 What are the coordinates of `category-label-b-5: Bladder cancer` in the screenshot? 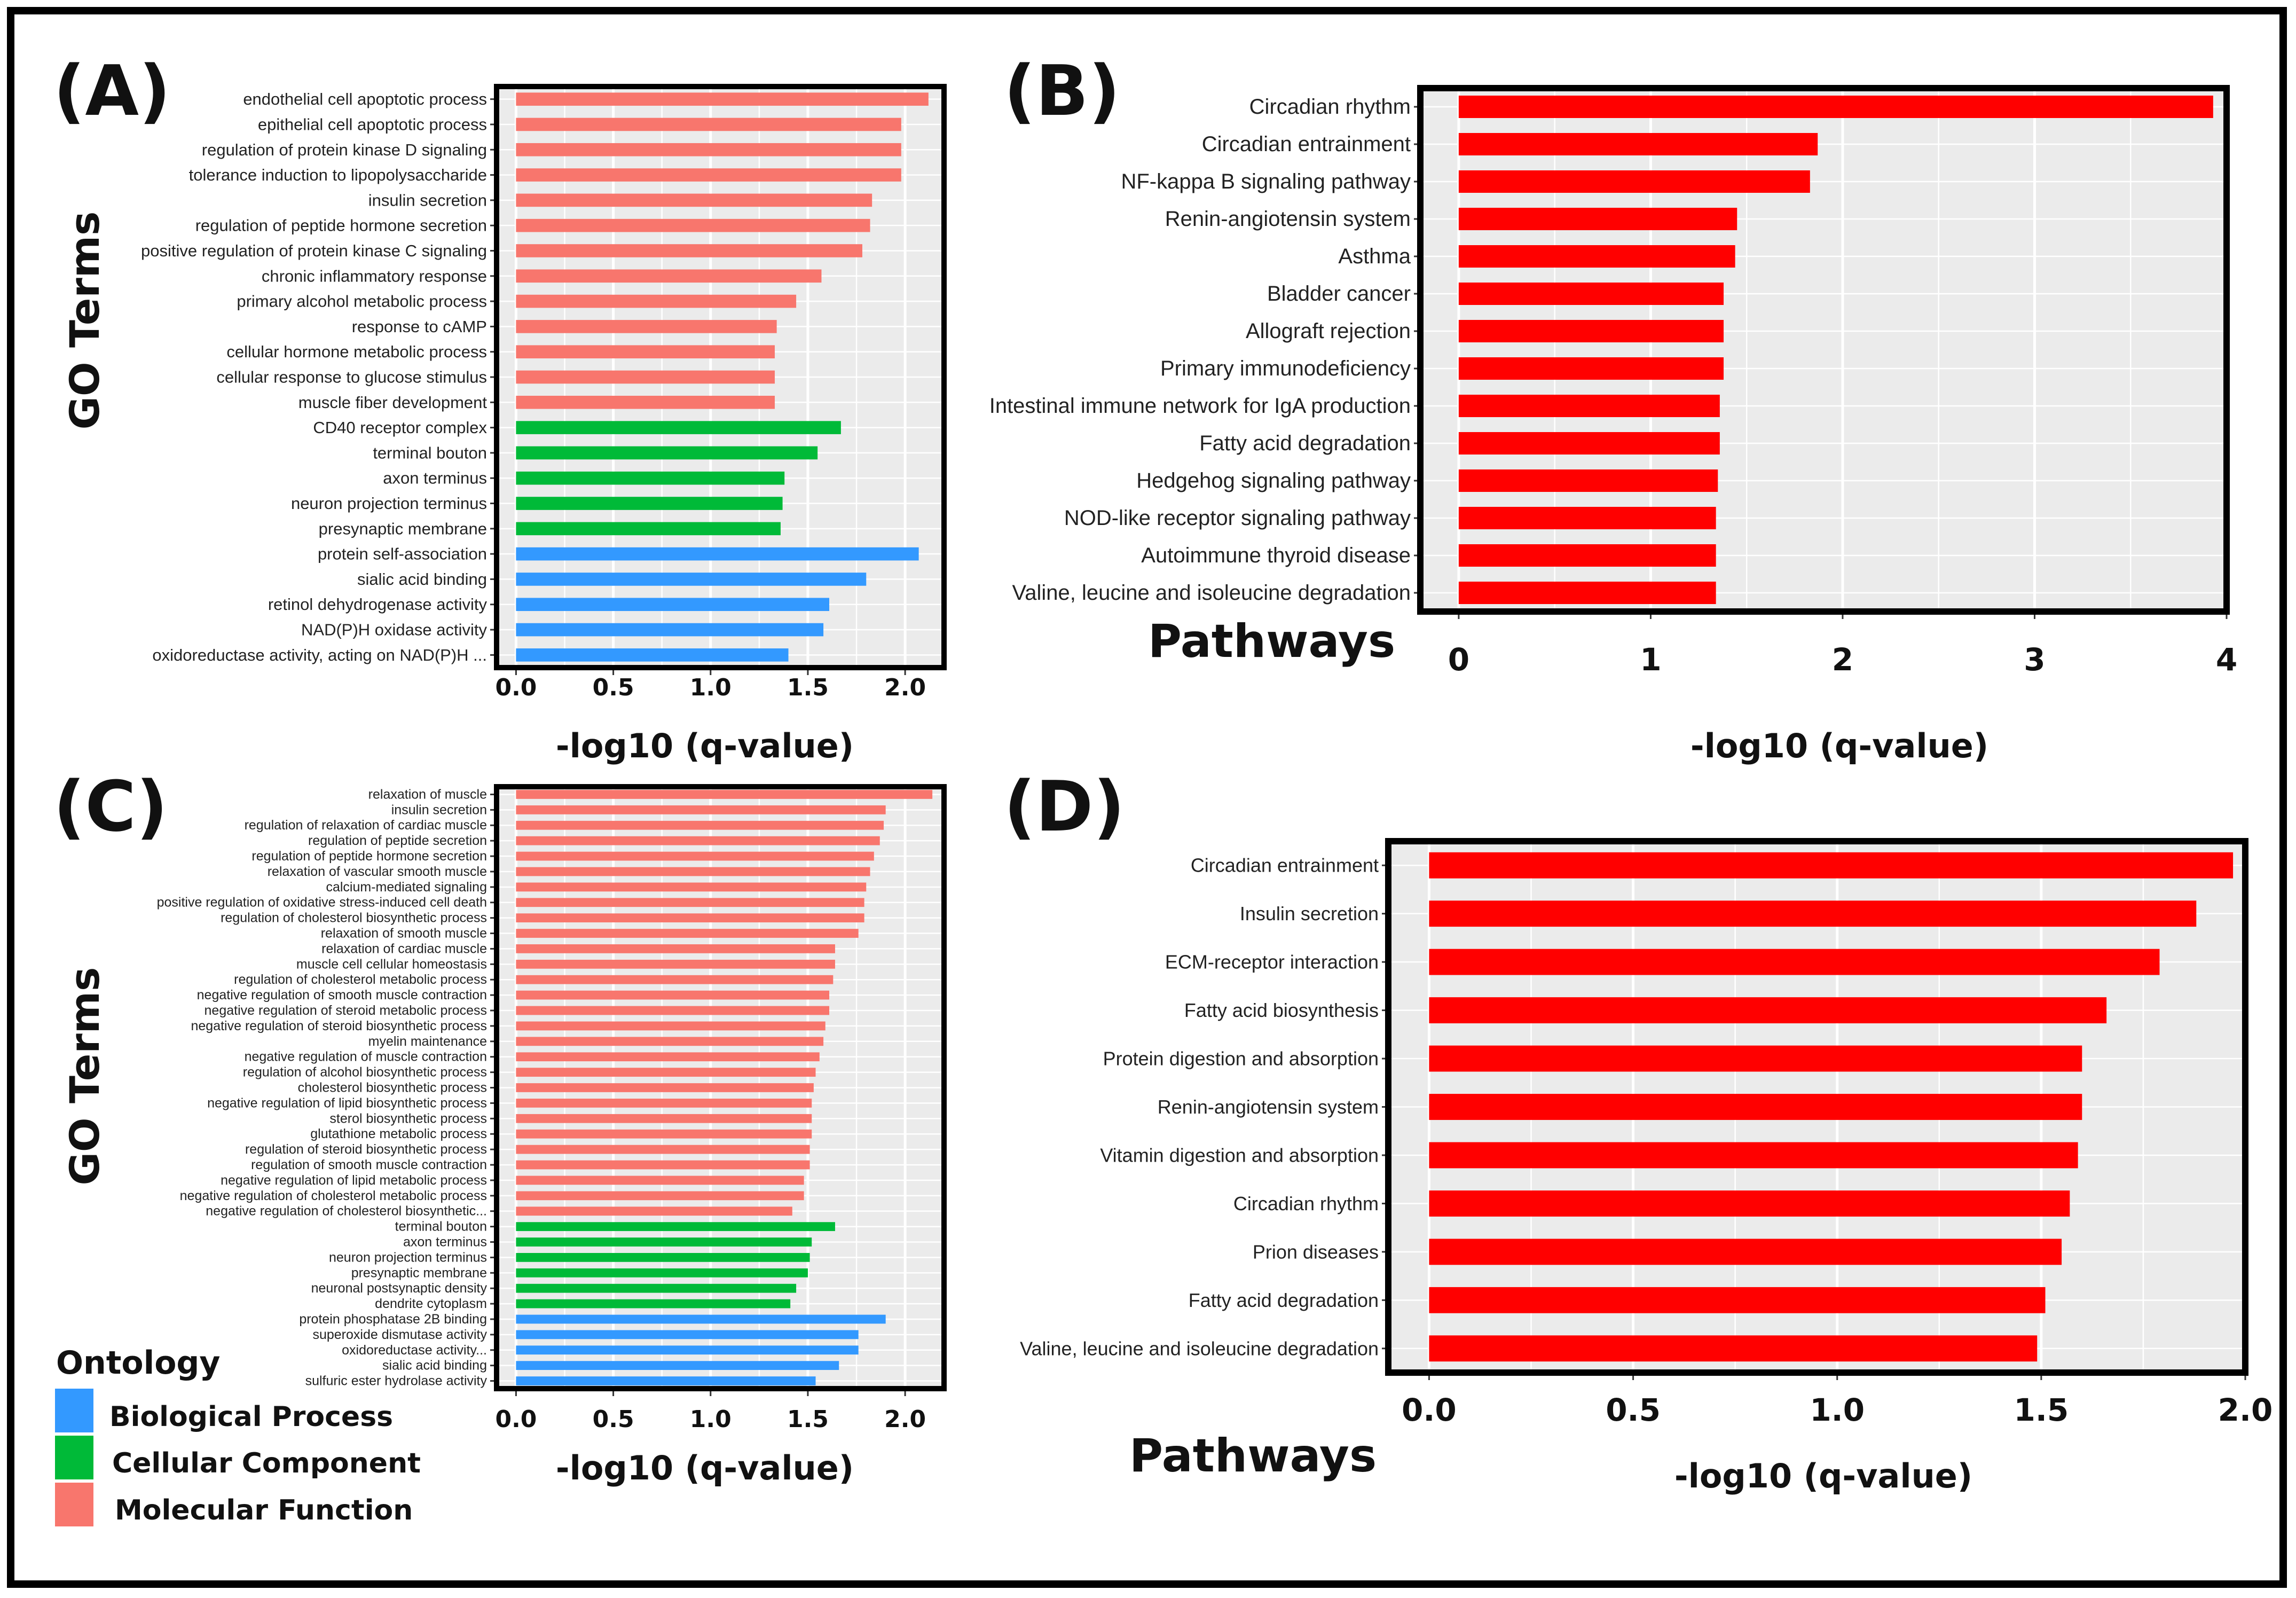 It's located at (1339, 294).